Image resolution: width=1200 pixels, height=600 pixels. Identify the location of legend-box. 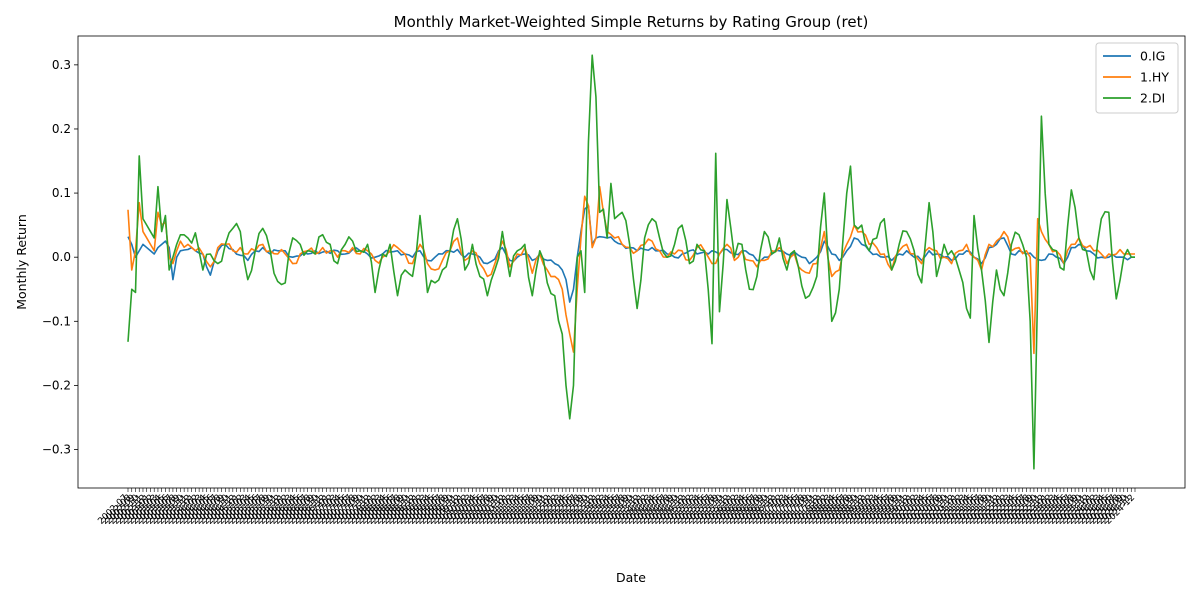
(1137, 78).